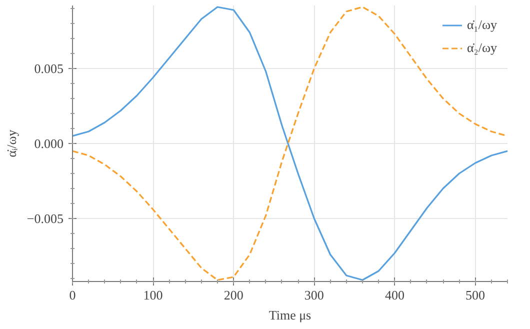 This screenshot has height=329, width=530. What do you see at coordinates (394, 295) in the screenshot?
I see `x-tick-label: 400` at bounding box center [394, 295].